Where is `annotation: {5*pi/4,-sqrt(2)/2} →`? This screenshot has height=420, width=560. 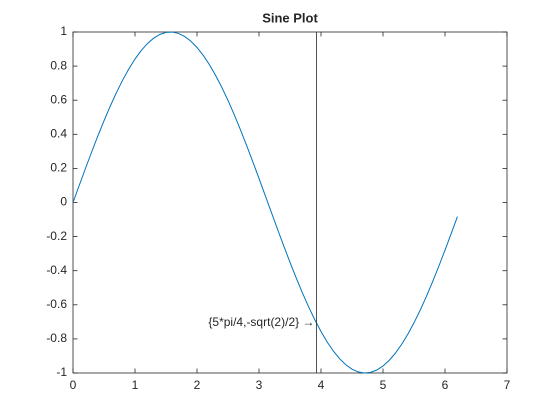
annotation: {5*pi/4,-sqrt(2)/2} → is located at coordinates (261, 322).